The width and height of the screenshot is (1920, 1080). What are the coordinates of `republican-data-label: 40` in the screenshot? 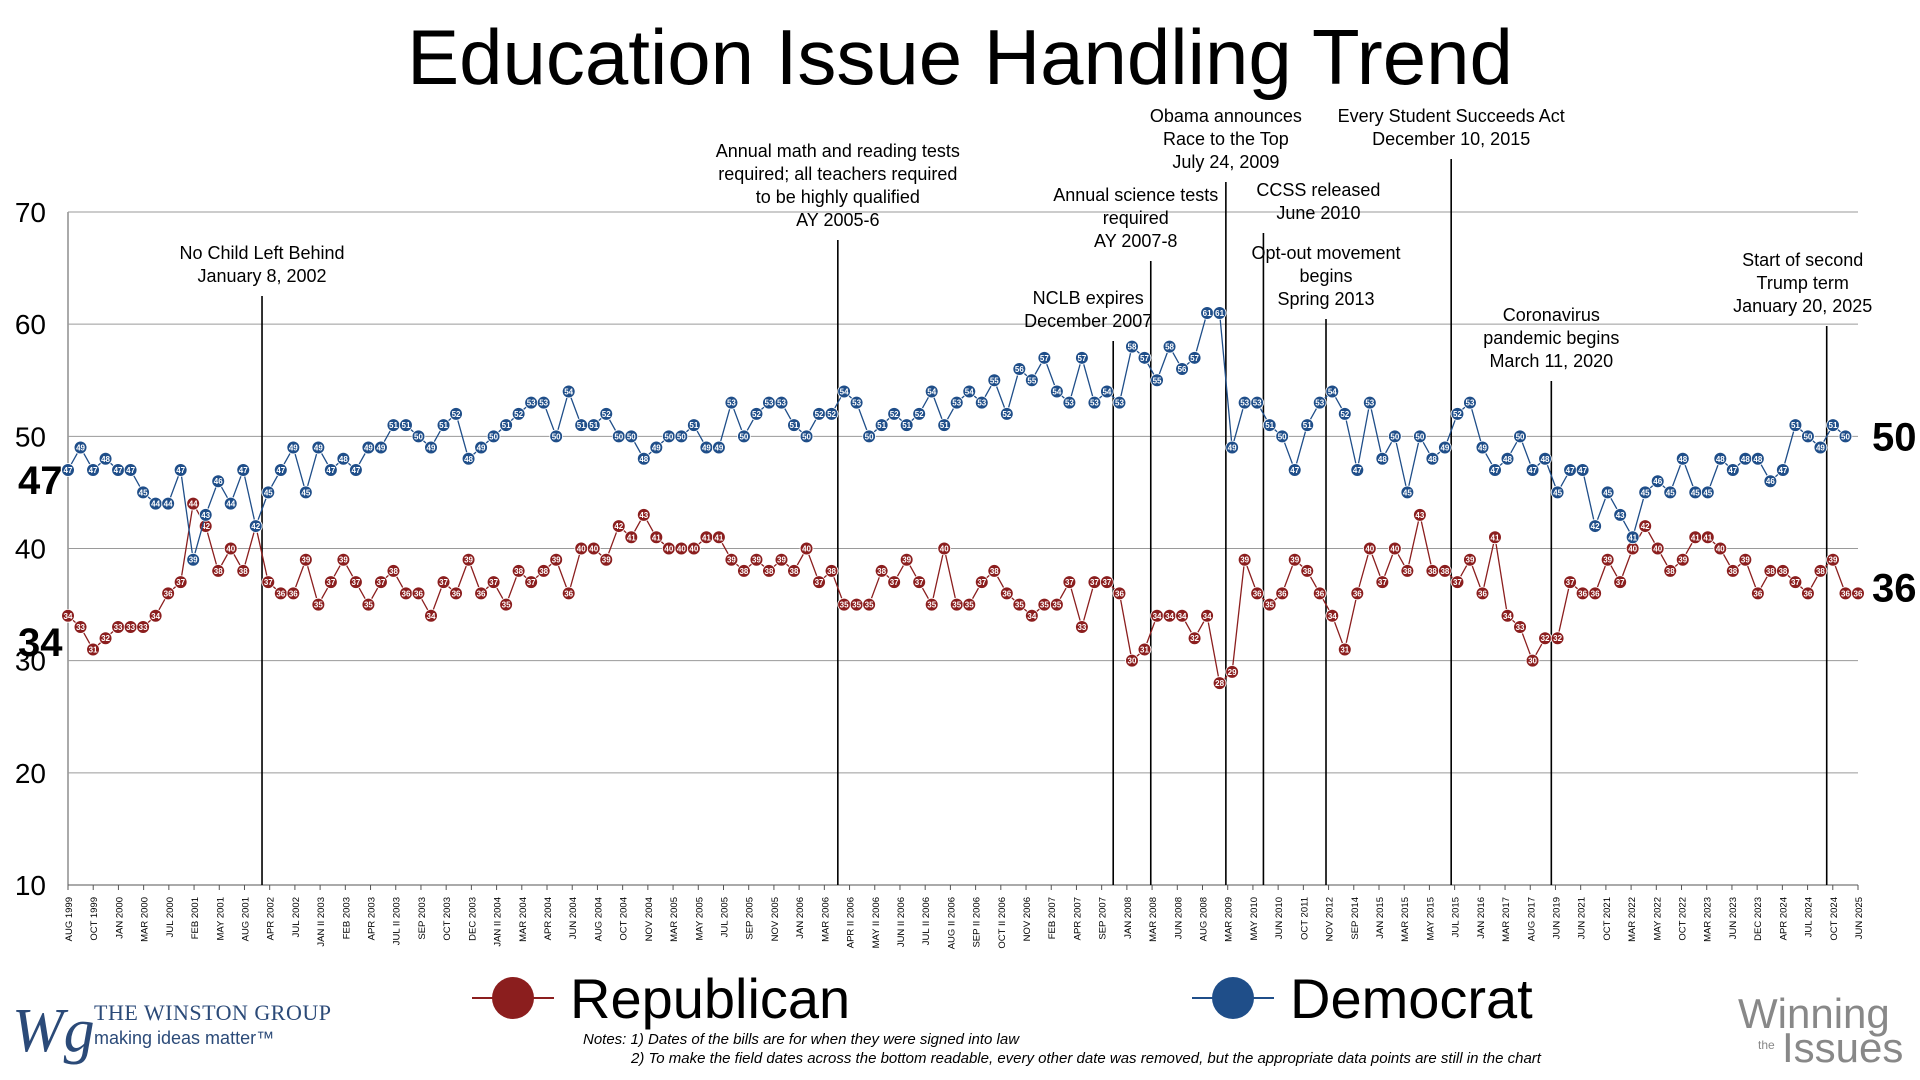 It's located at (1657, 549).